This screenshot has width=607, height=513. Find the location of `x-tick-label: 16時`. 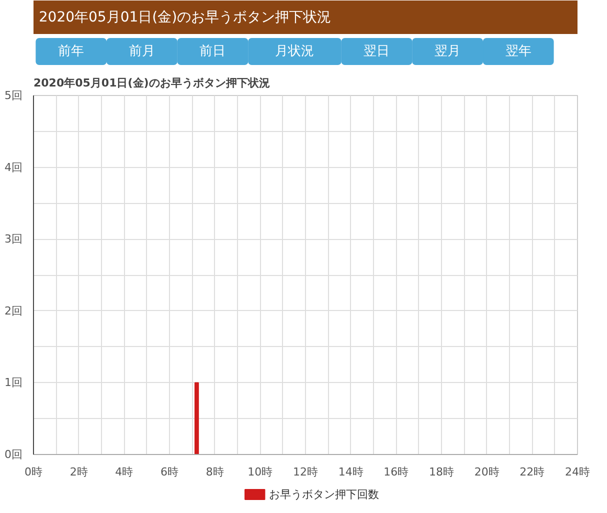

x-tick-label: 16時 is located at coordinates (396, 472).